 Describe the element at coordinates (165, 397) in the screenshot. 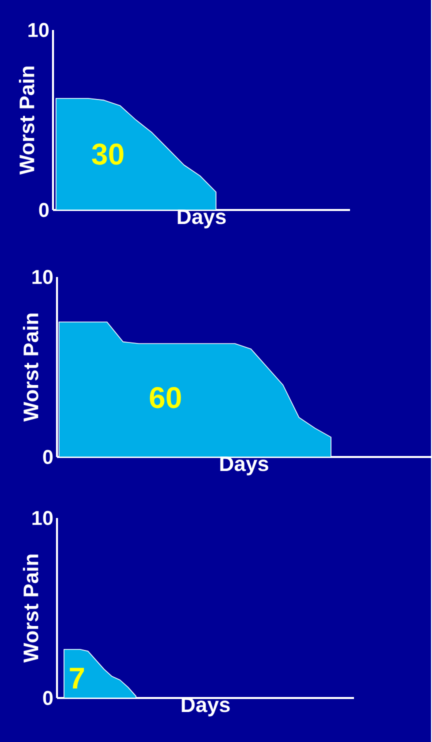

I see `annotation: 60` at that location.